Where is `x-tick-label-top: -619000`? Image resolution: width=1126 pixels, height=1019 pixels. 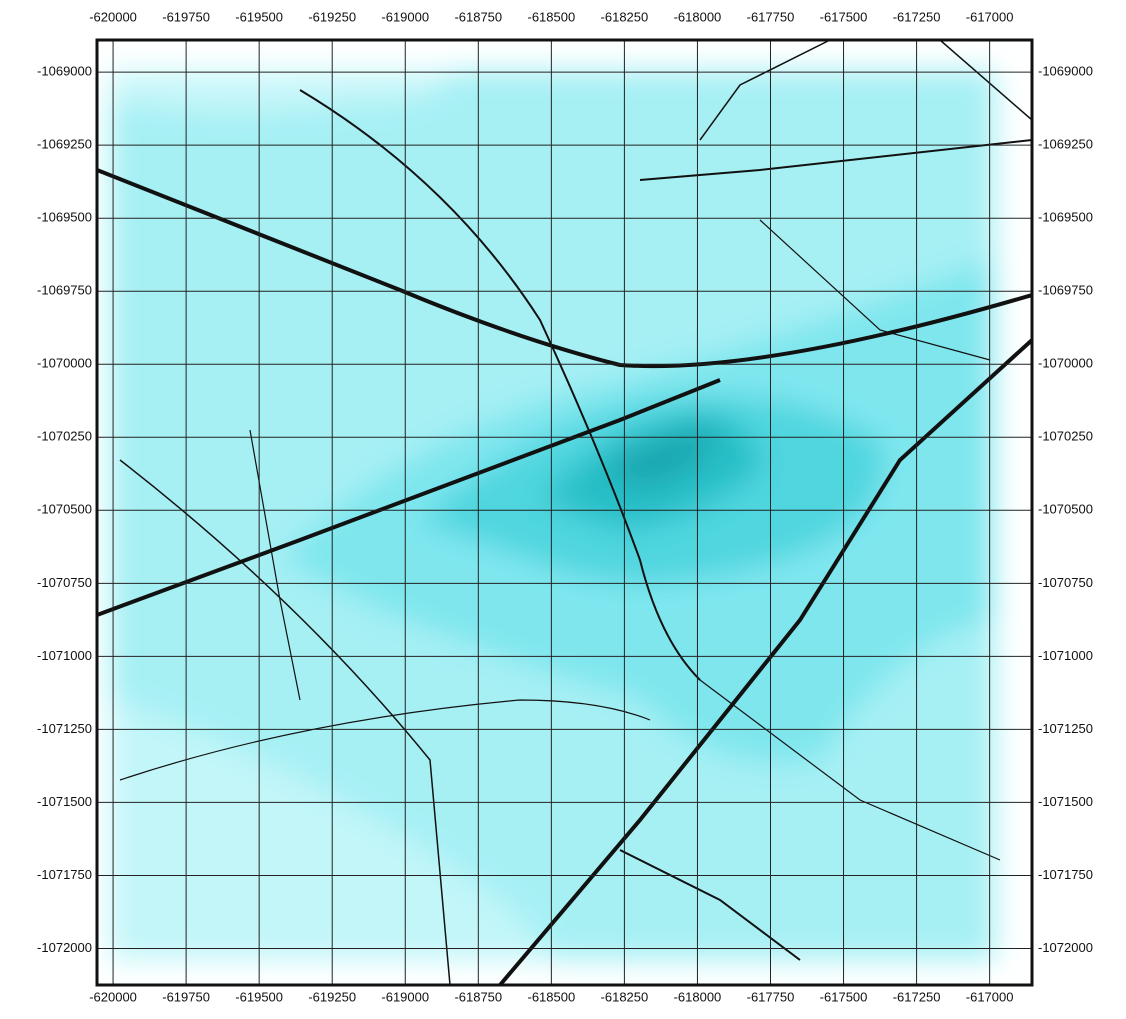
x-tick-label-top: -619000 is located at coordinates (405, 16).